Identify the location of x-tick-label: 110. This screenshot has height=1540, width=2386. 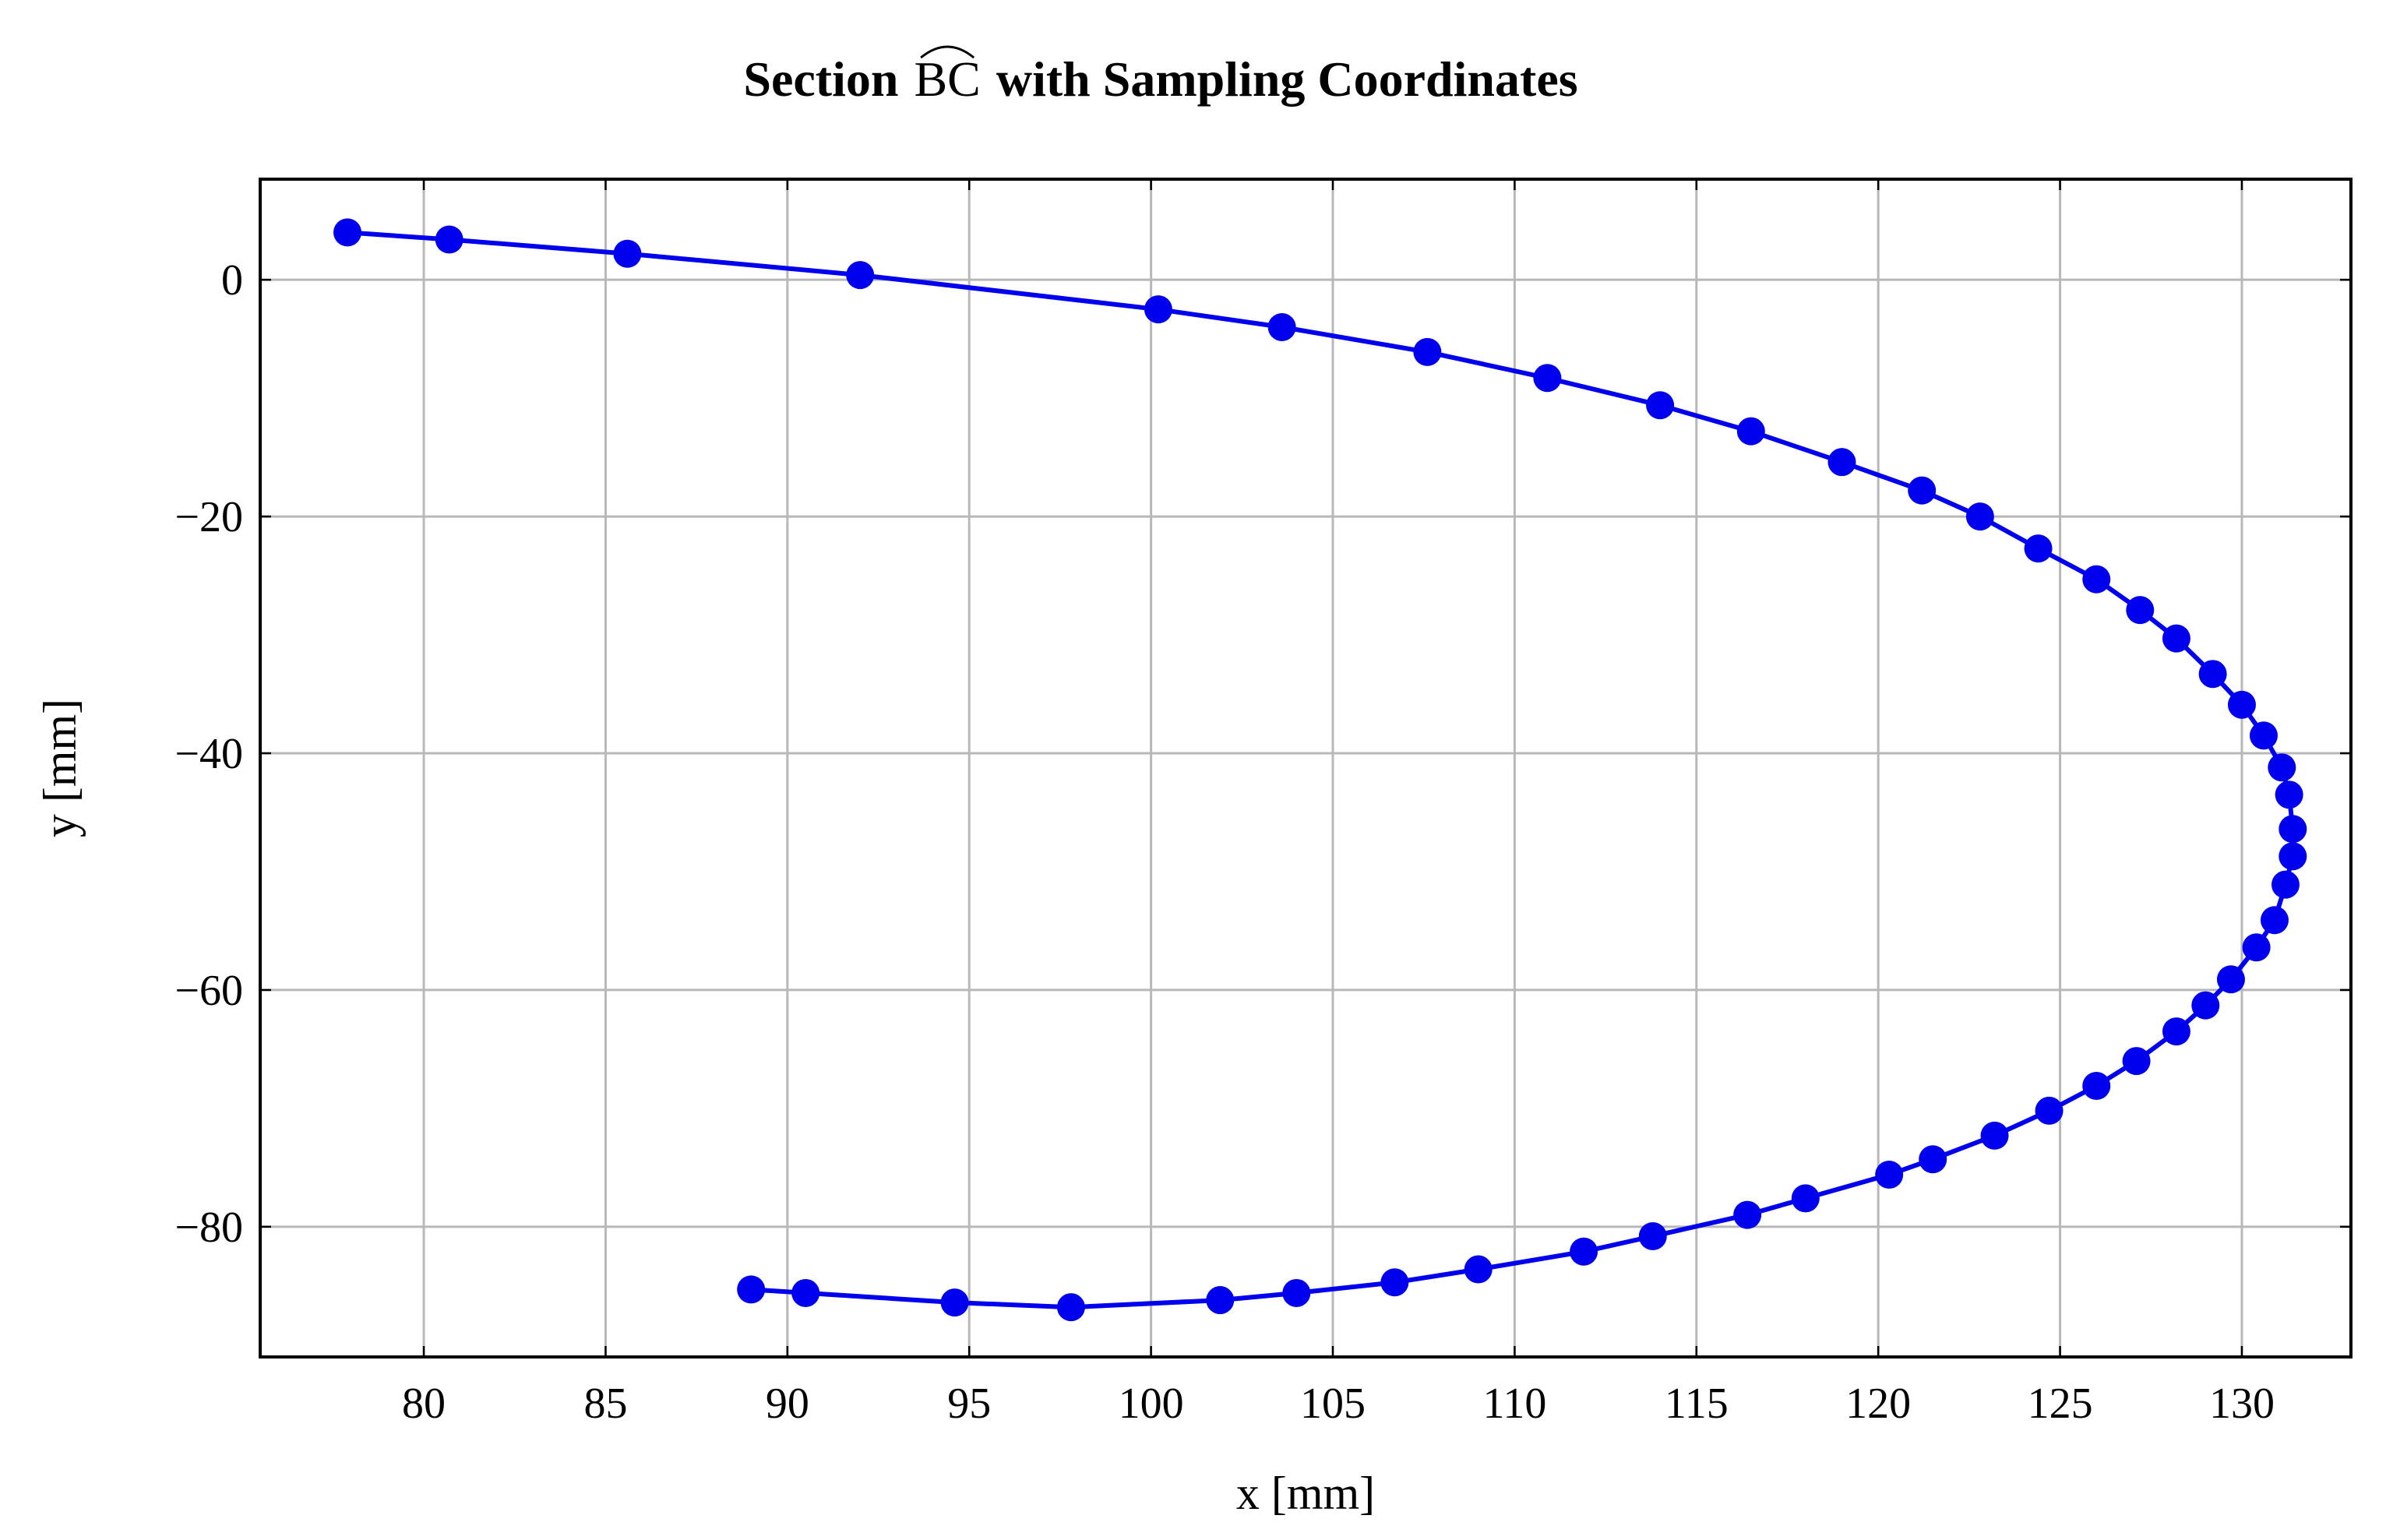
(1514, 1404).